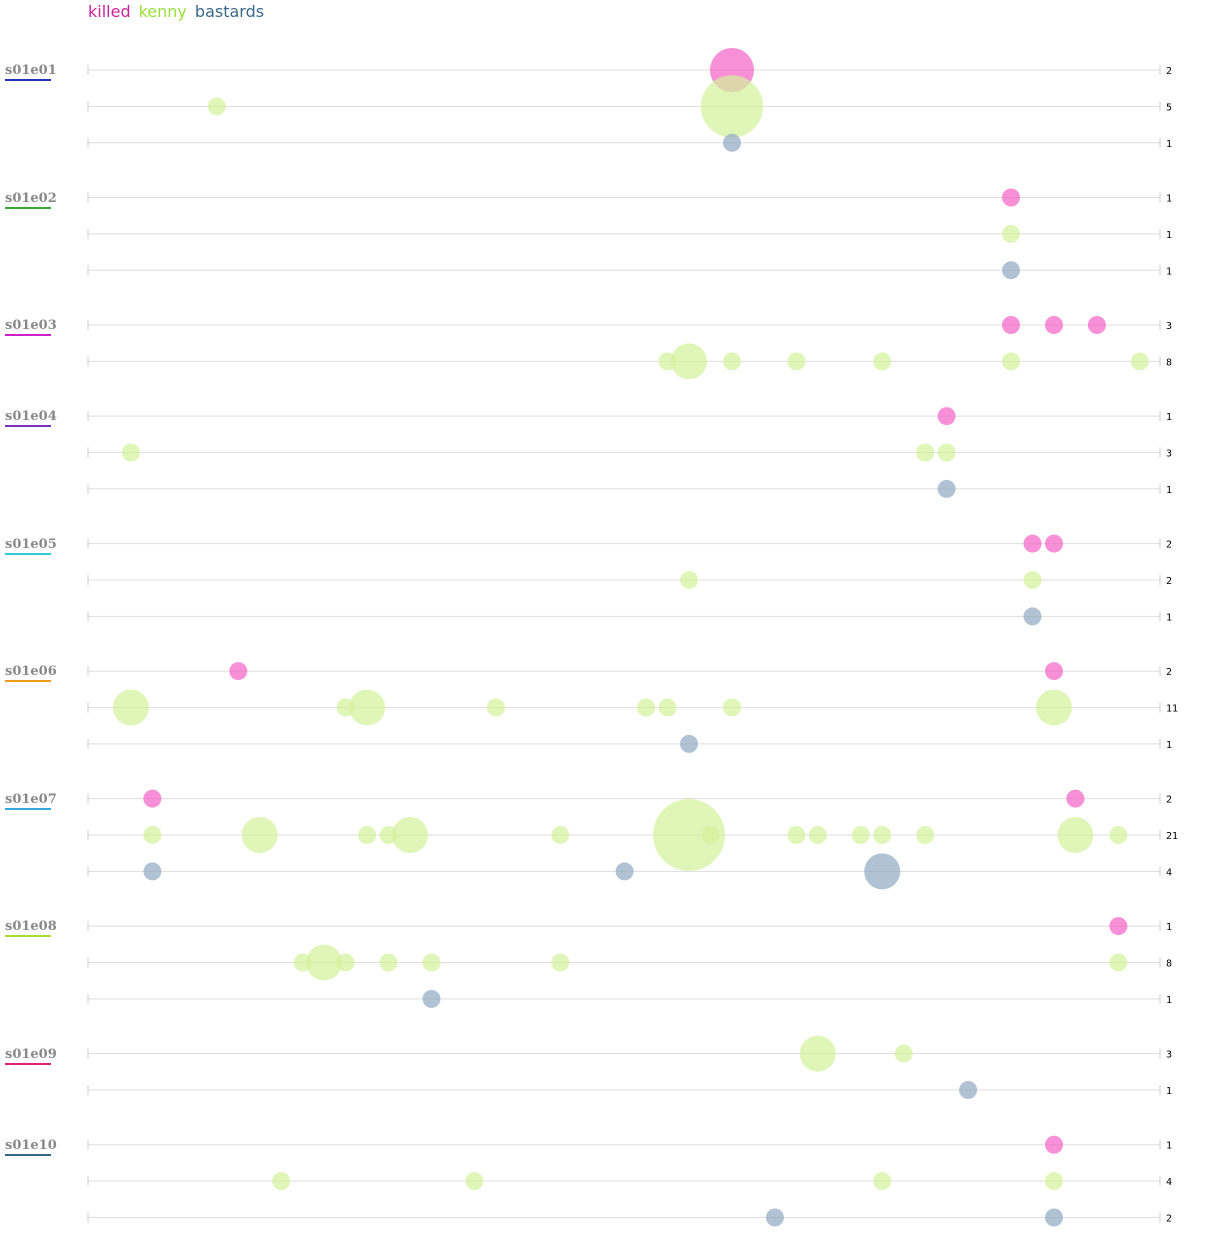 This screenshot has height=1237, width=1218. Describe the element at coordinates (31, 1056) in the screenshot. I see `episode-label-s01e09: s01e09` at that location.